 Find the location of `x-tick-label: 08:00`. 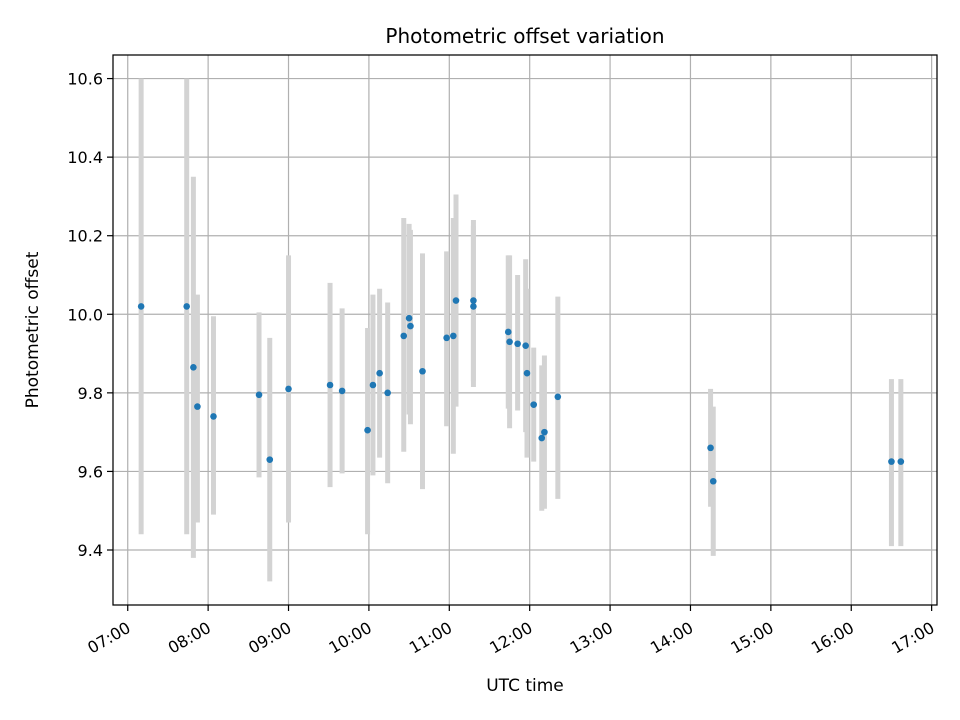

x-tick-label: 08:00 is located at coordinates (189, 638).